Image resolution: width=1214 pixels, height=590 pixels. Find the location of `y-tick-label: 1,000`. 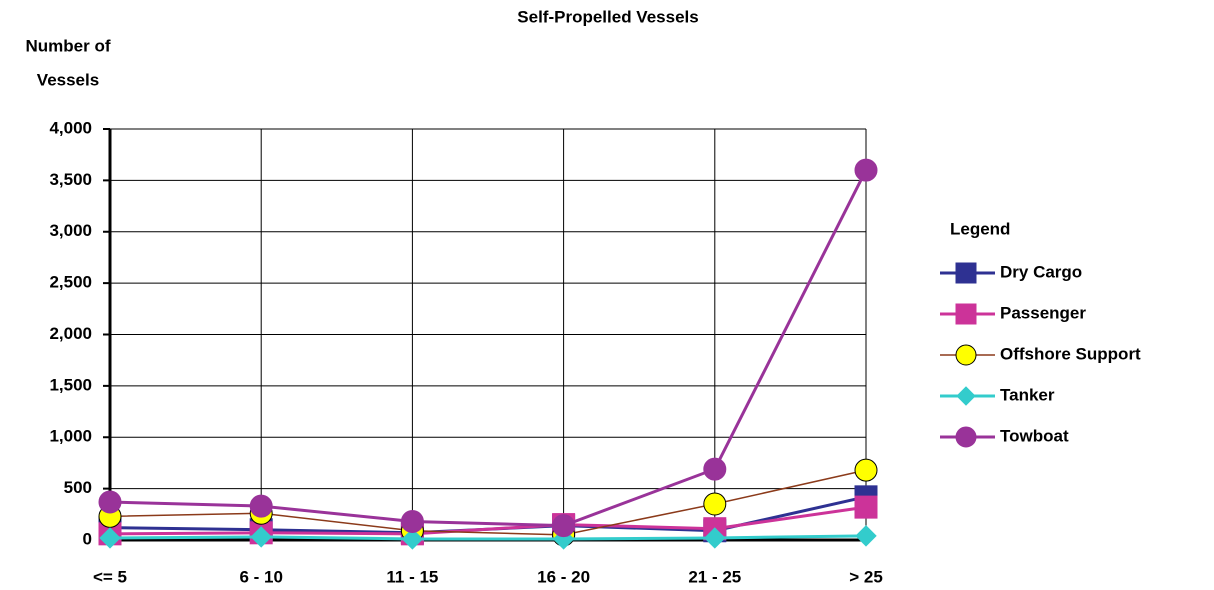

y-tick-label: 1,000 is located at coordinates (70, 436).